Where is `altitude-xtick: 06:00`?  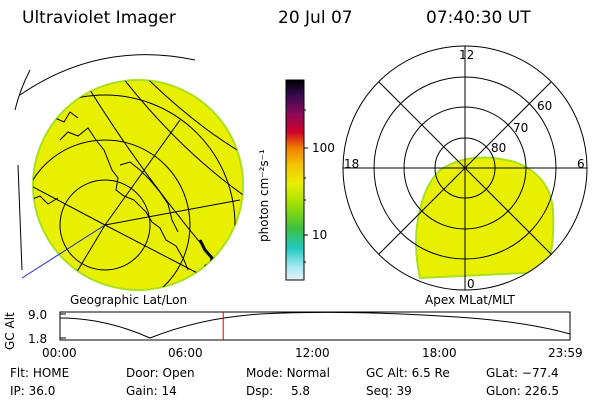
altitude-xtick: 06:00 is located at coordinates (185, 353).